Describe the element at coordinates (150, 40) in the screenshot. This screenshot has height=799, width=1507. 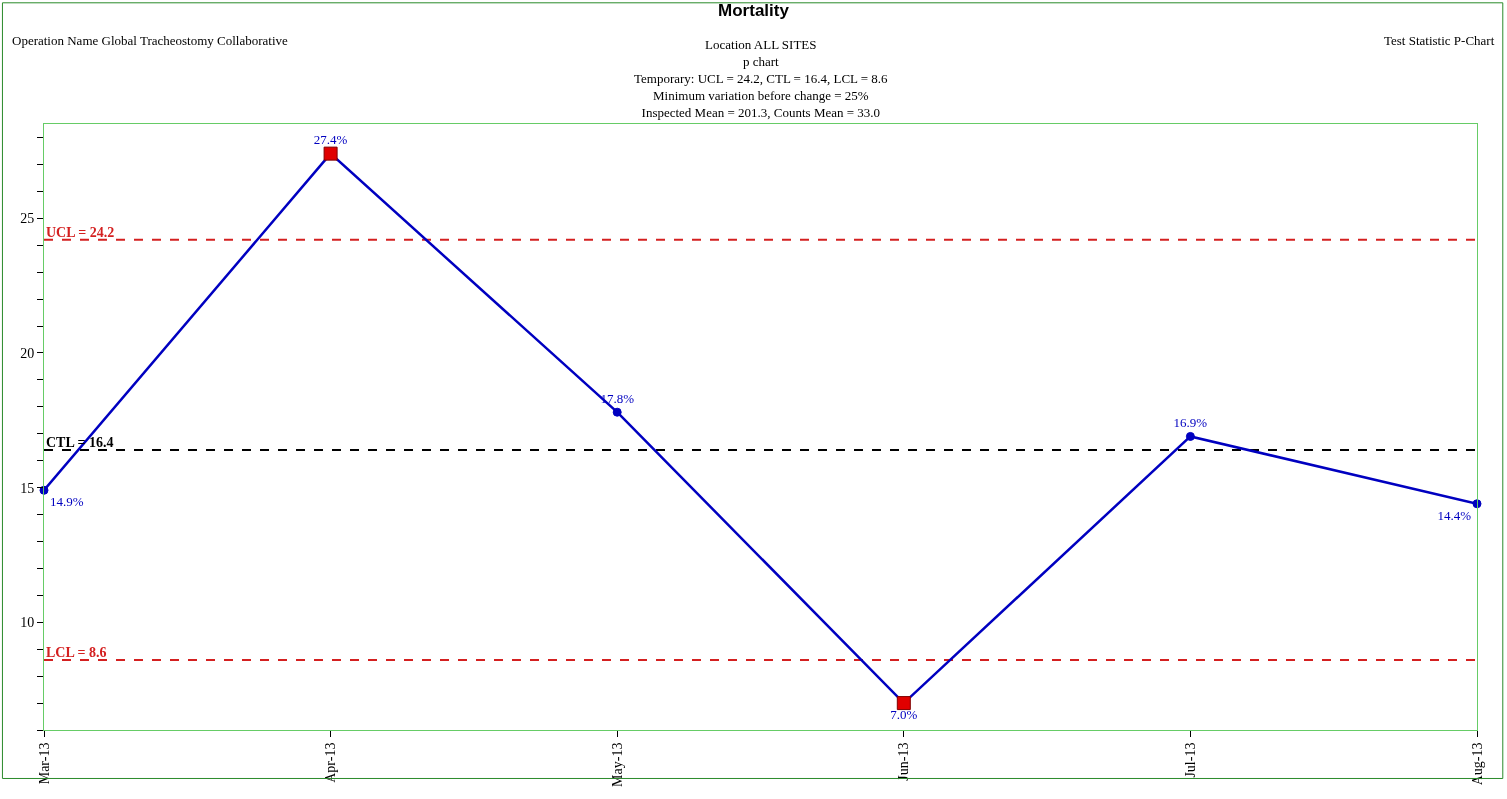
I see `text: Operation Name Global Tracheostomy Collaborative` at that location.